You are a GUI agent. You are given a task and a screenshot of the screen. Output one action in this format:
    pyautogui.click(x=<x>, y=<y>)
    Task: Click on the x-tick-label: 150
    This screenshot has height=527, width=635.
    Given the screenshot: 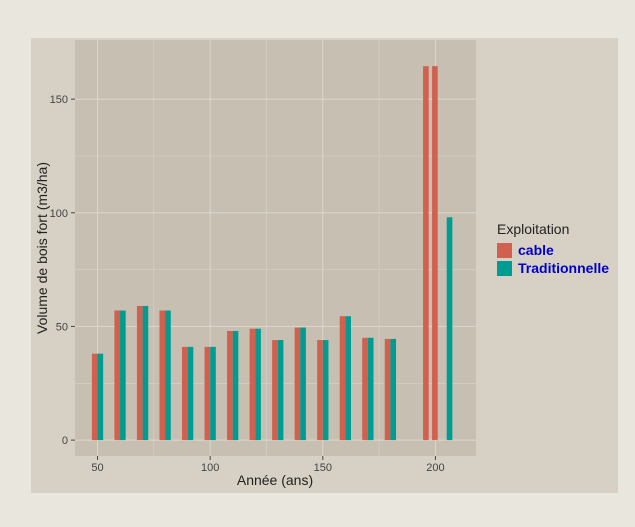 What is the action you would take?
    pyautogui.click(x=323, y=468)
    